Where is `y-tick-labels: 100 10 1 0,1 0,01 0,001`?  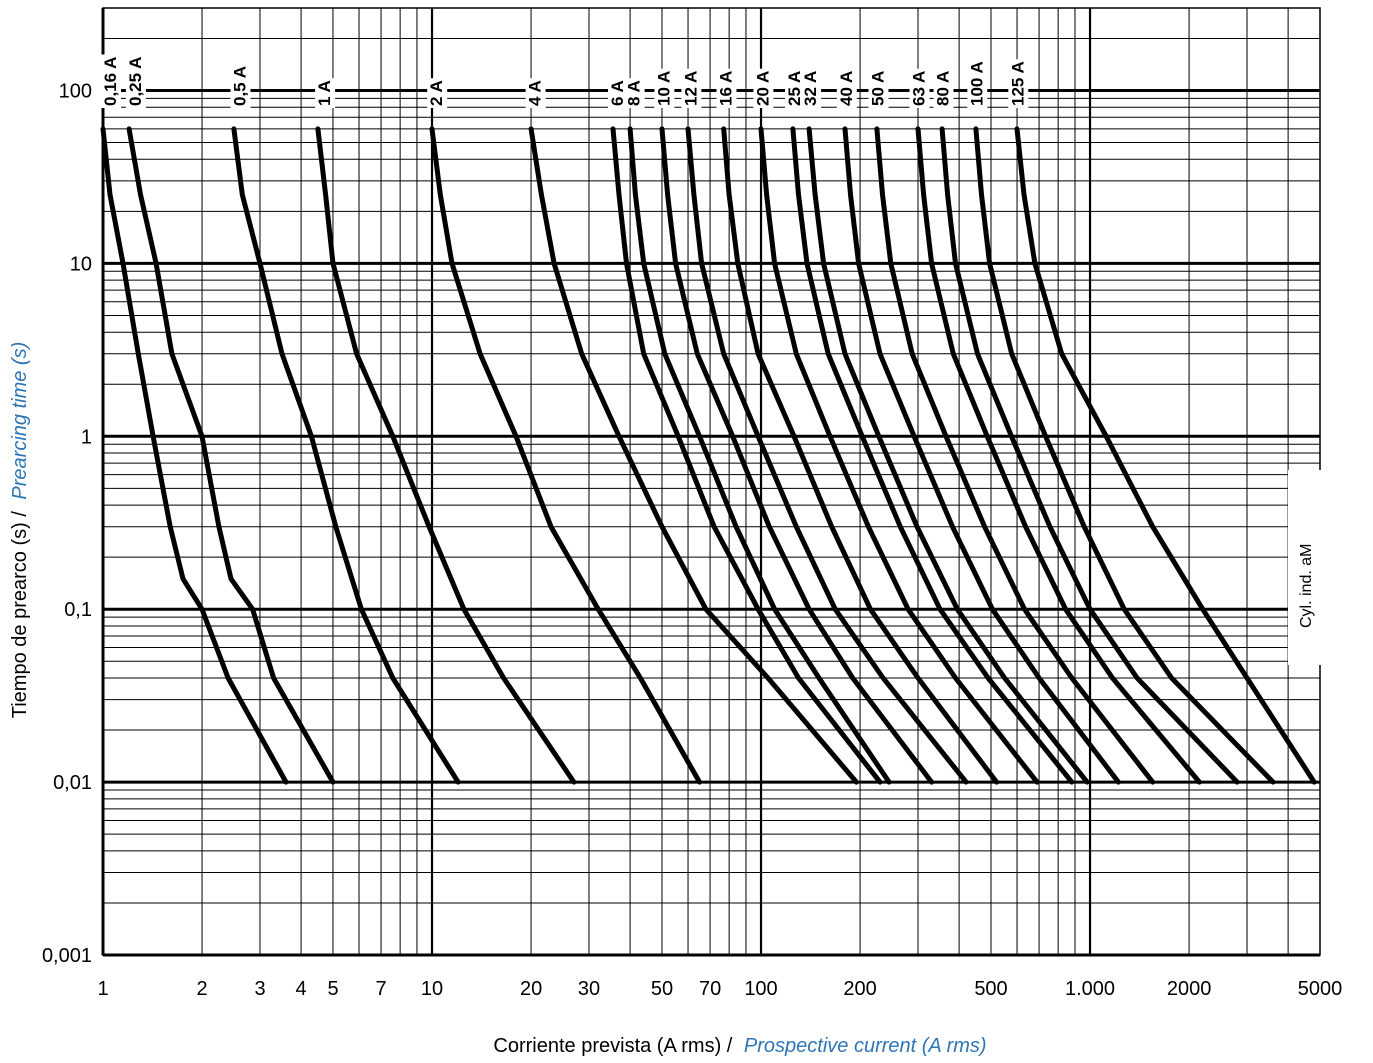 y-tick-labels: 100 10 1 0,1 0,01 0,001 is located at coordinates (67, 524).